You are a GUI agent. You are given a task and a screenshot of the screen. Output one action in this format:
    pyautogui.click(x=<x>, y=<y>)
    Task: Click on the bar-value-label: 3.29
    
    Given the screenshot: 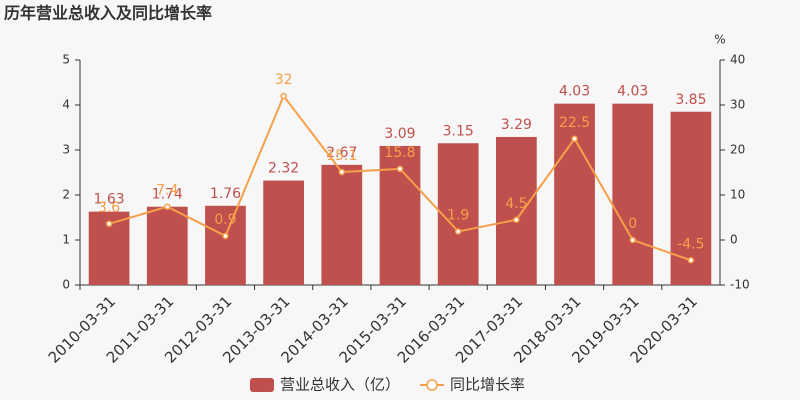 What is the action you would take?
    pyautogui.click(x=516, y=125)
    